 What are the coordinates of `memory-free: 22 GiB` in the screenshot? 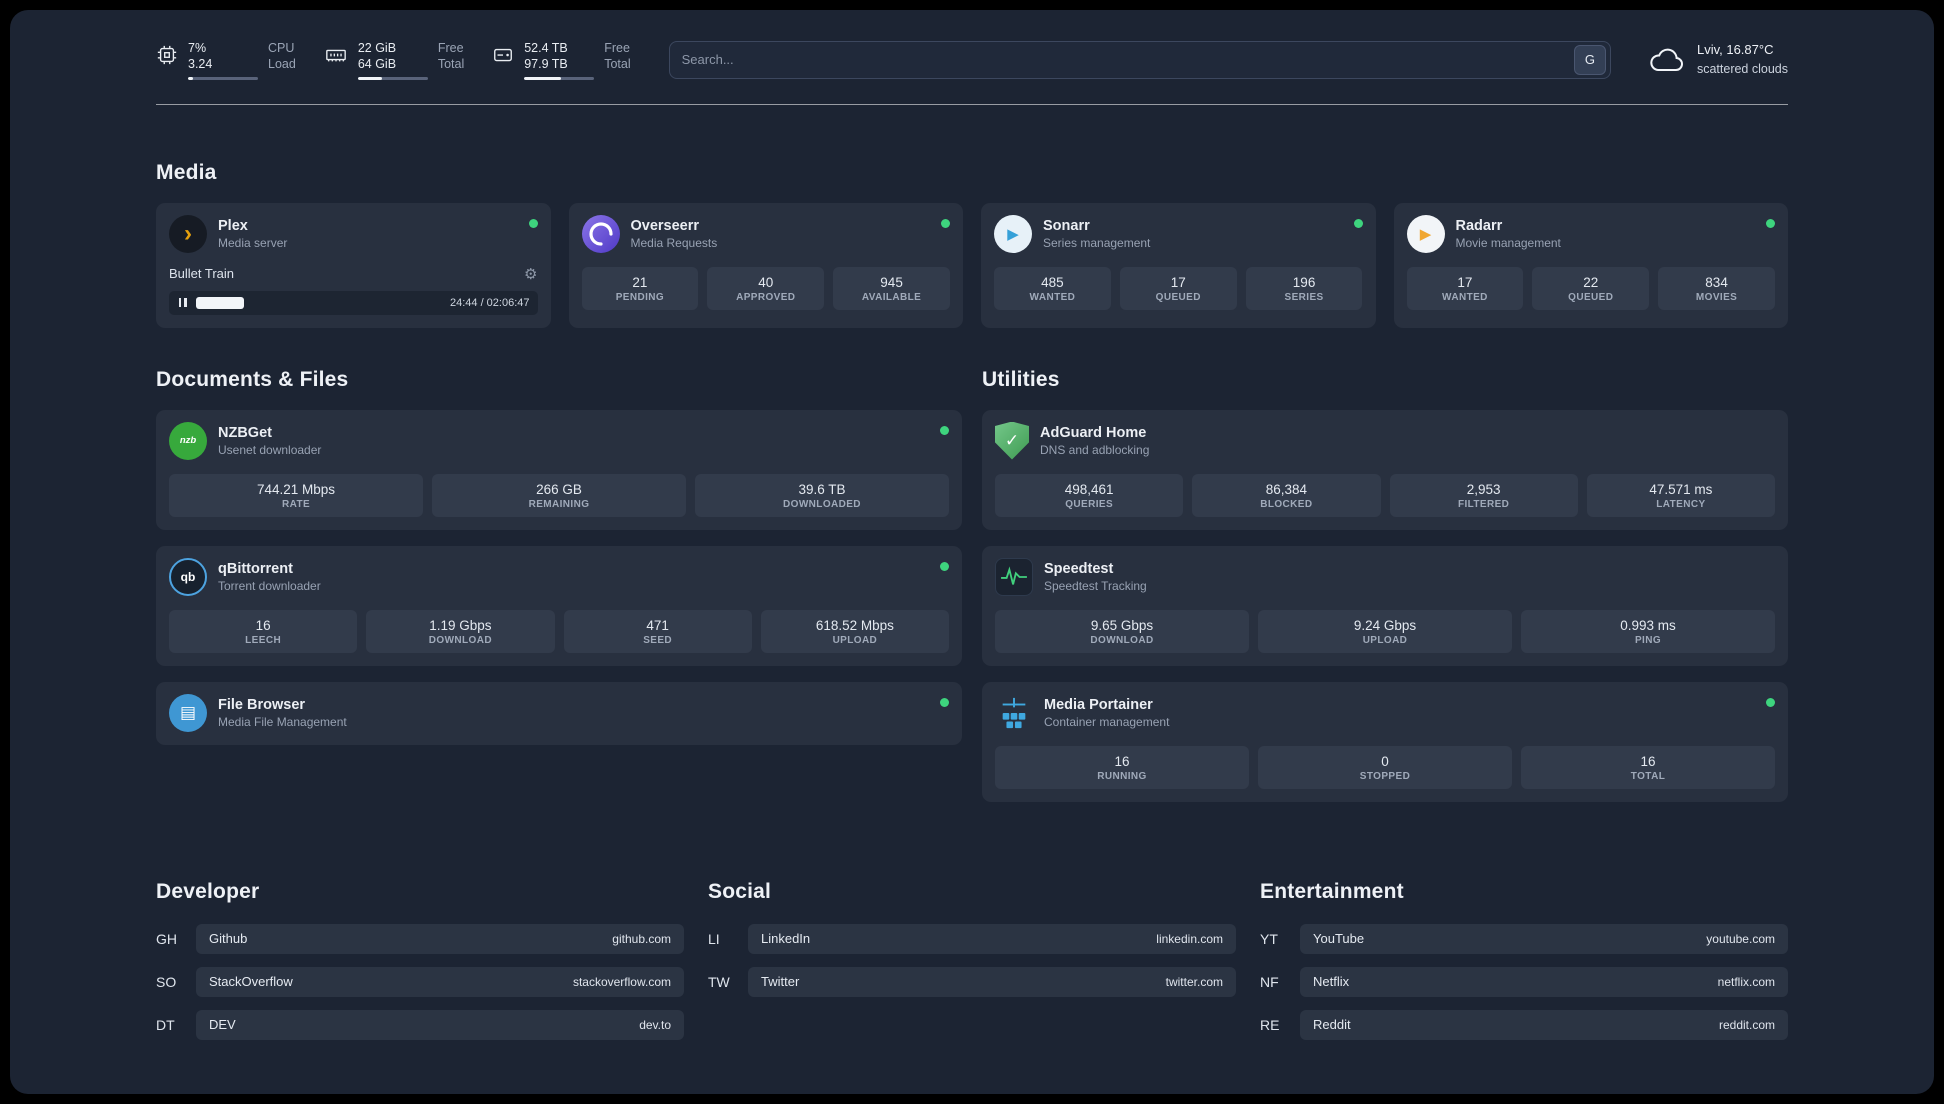 It's located at (377, 48).